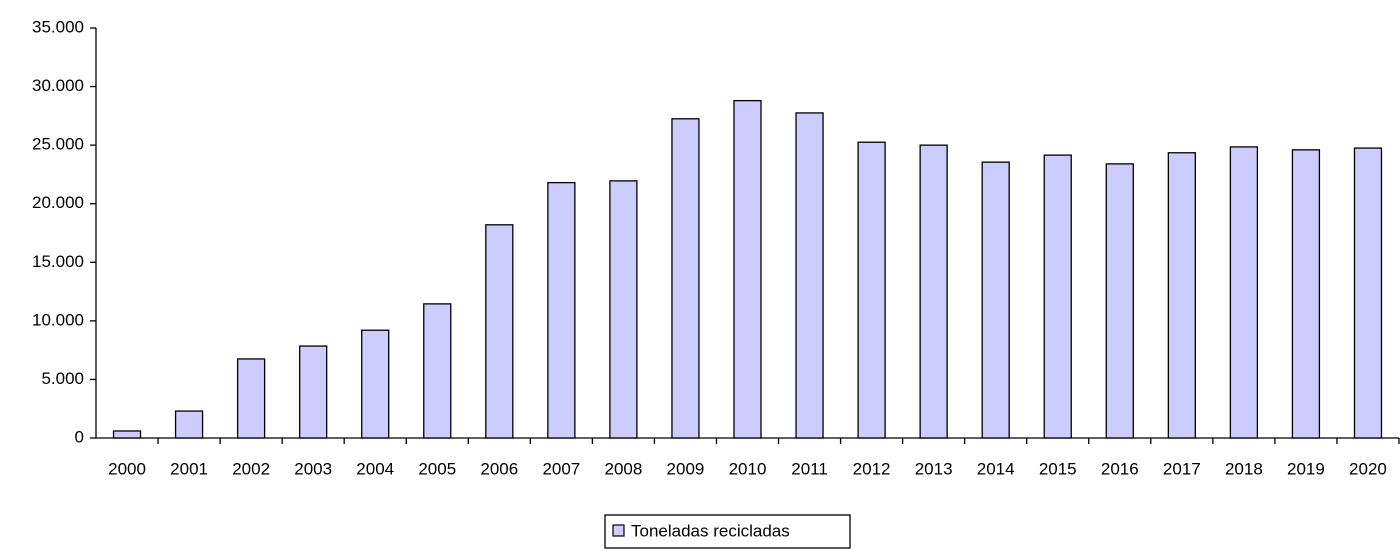 The width and height of the screenshot is (1400, 555). Describe the element at coordinates (872, 468) in the screenshot. I see `x-tick-label: 2012` at that location.